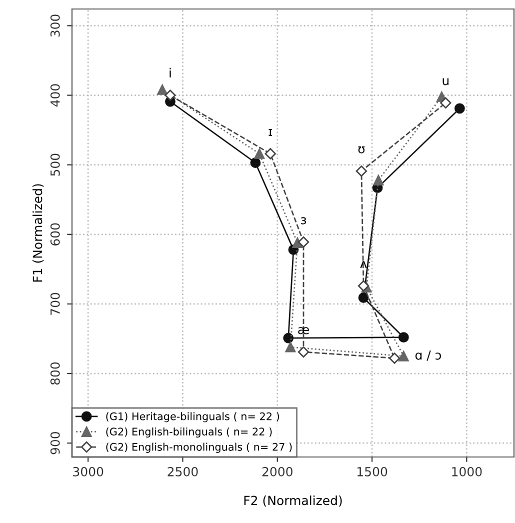  I want to click on x-tick-label: 2500, so click(183, 471).